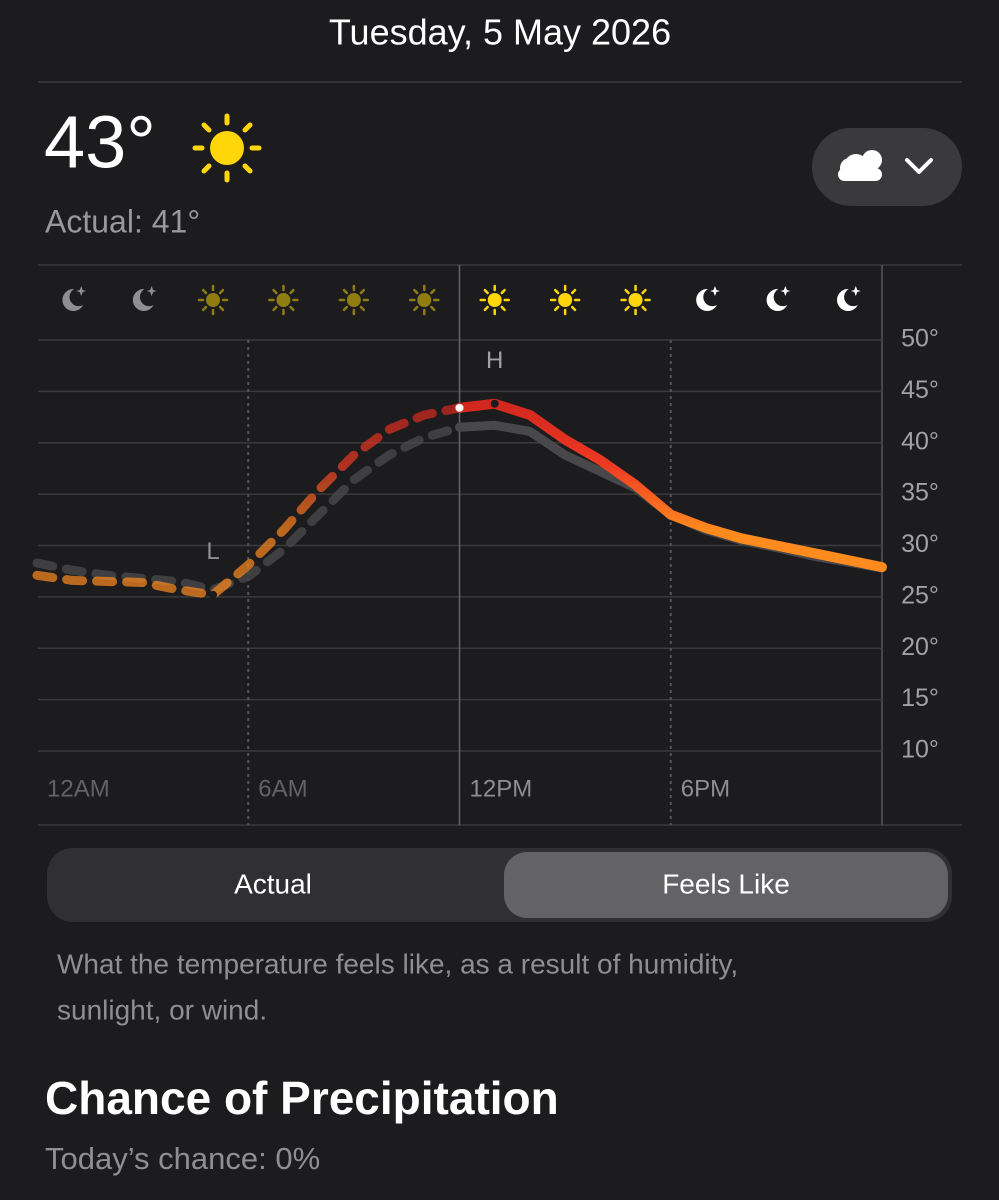  I want to click on y-tick-label: 35°, so click(920, 493).